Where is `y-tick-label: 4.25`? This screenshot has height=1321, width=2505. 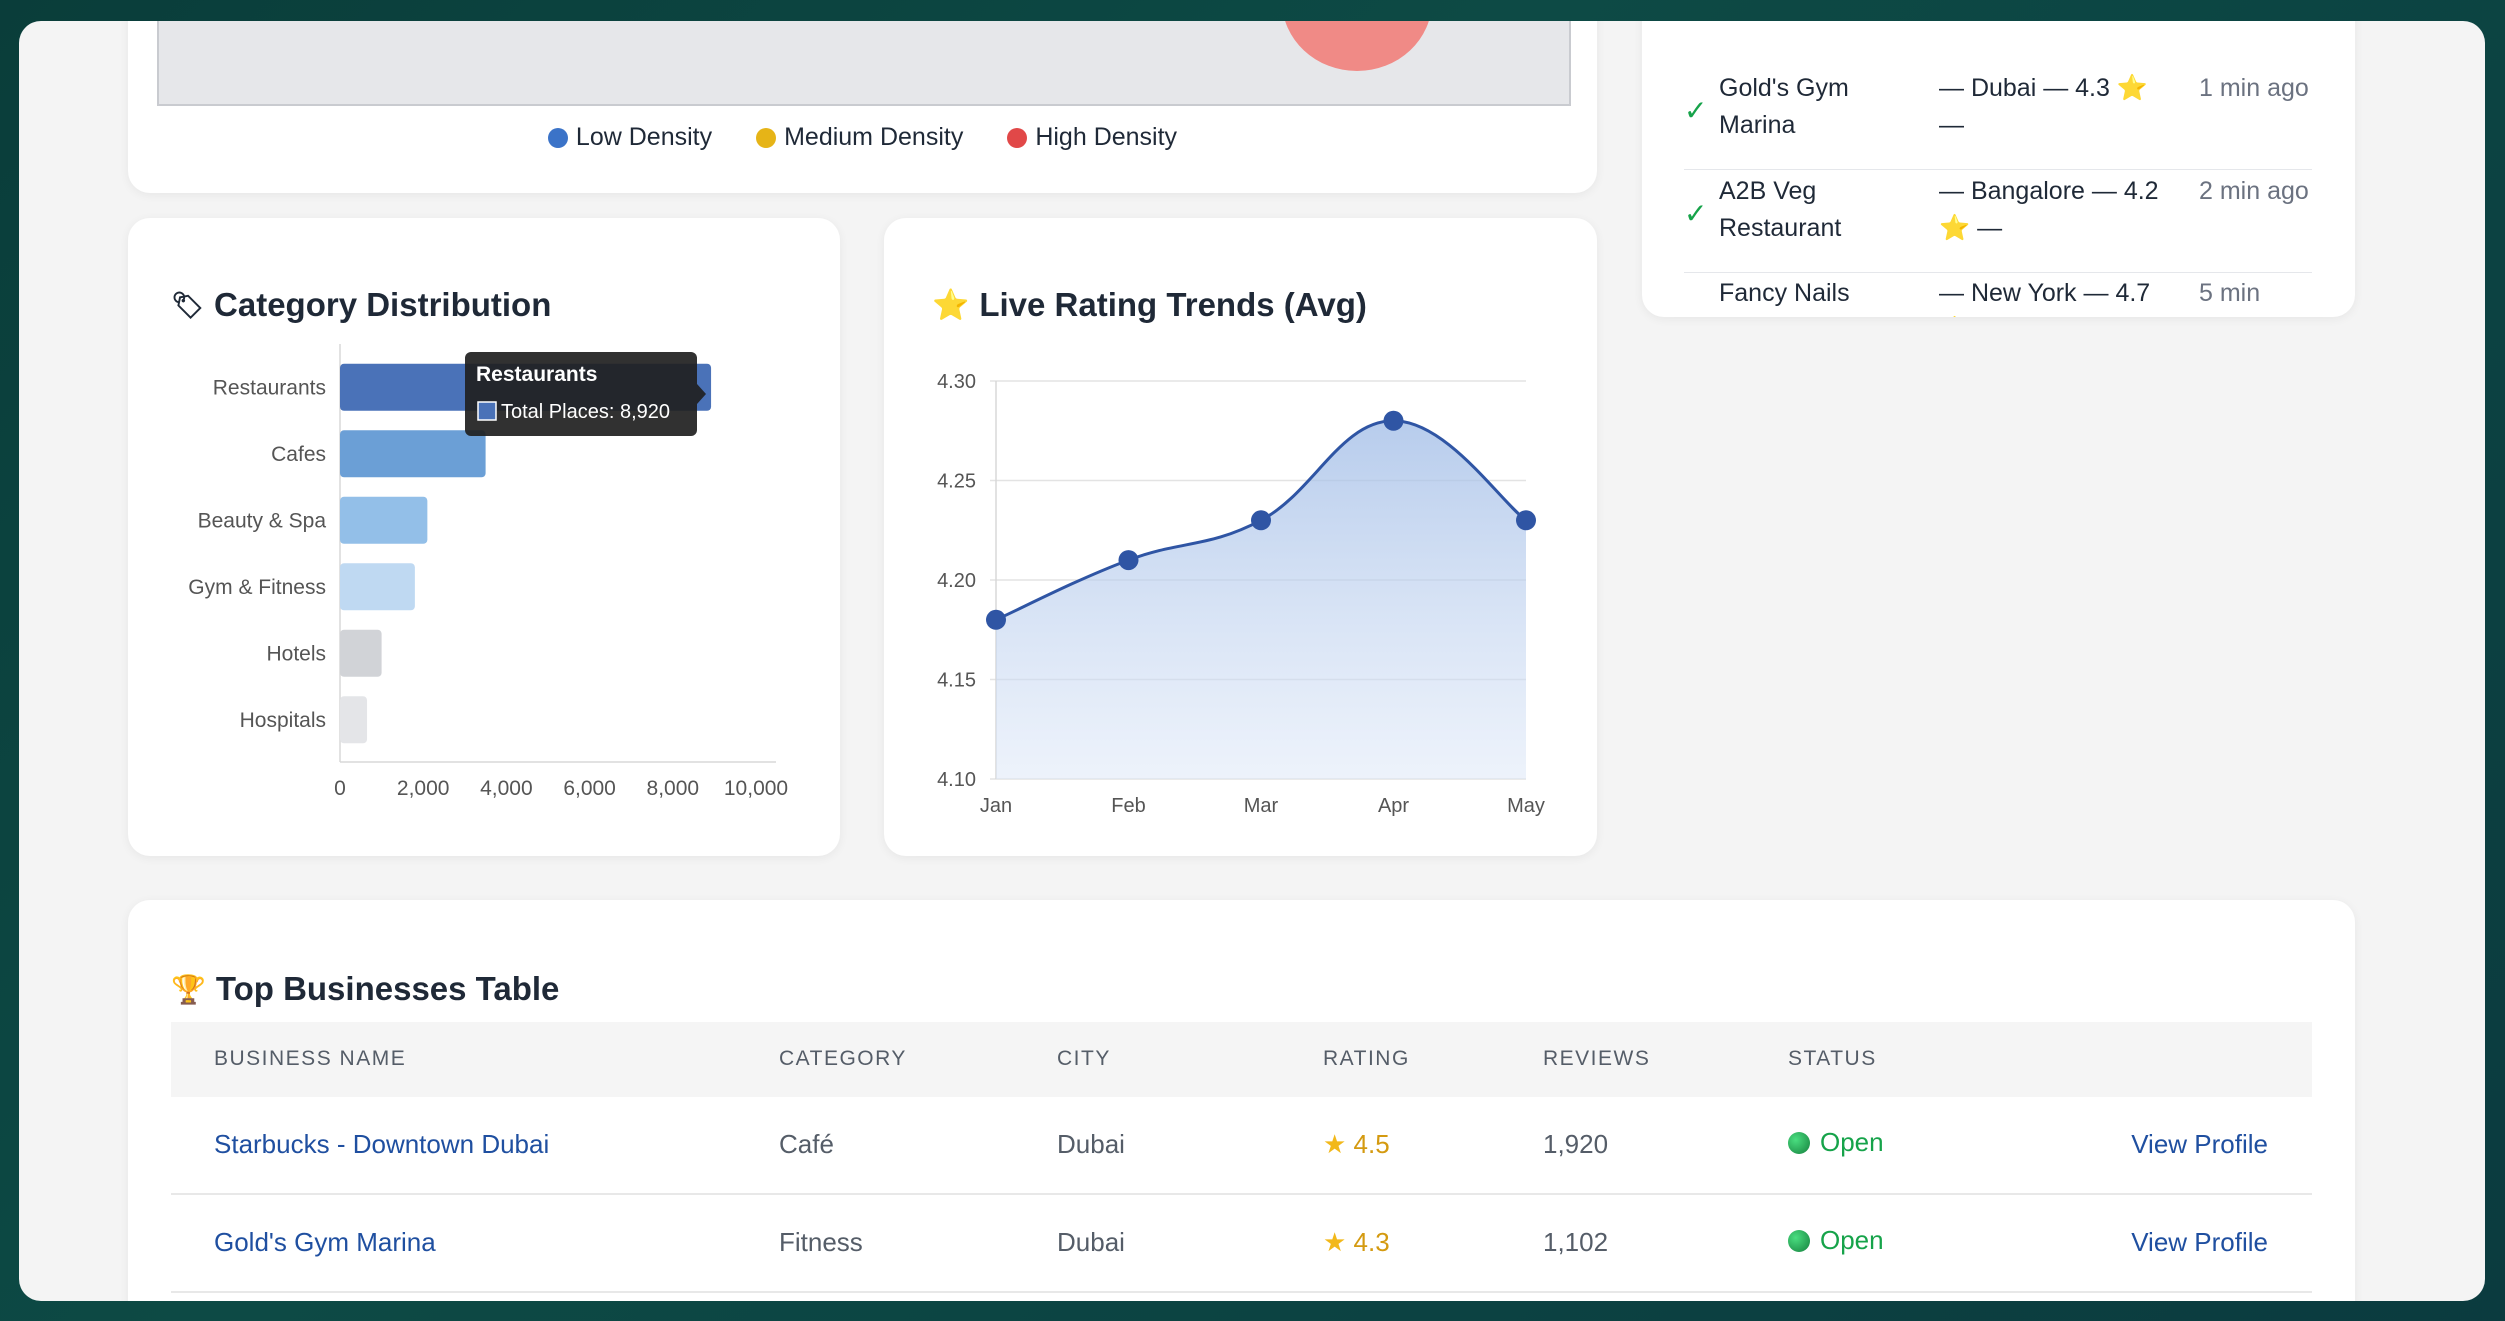
y-tick-label: 4.25 is located at coordinates (956, 482).